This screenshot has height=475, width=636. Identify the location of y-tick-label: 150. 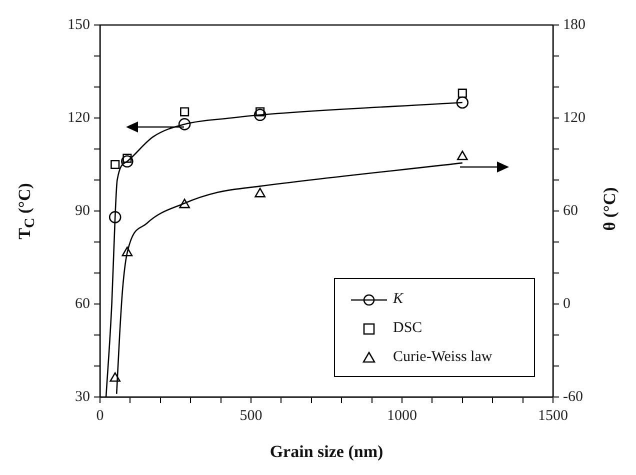
(79, 24).